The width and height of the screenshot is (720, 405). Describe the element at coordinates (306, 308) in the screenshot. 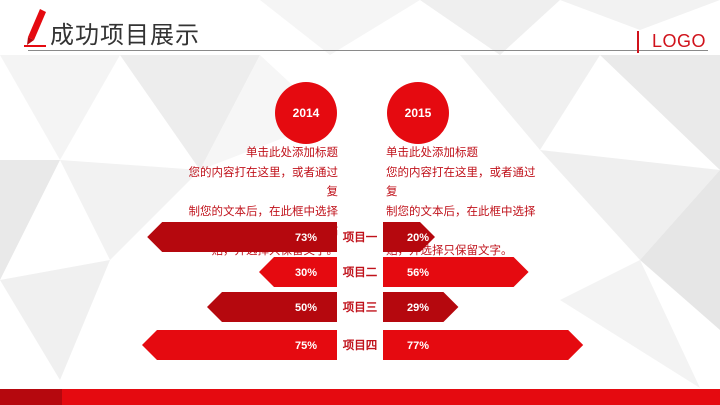

I see `data-label-left-3: 50%` at that location.